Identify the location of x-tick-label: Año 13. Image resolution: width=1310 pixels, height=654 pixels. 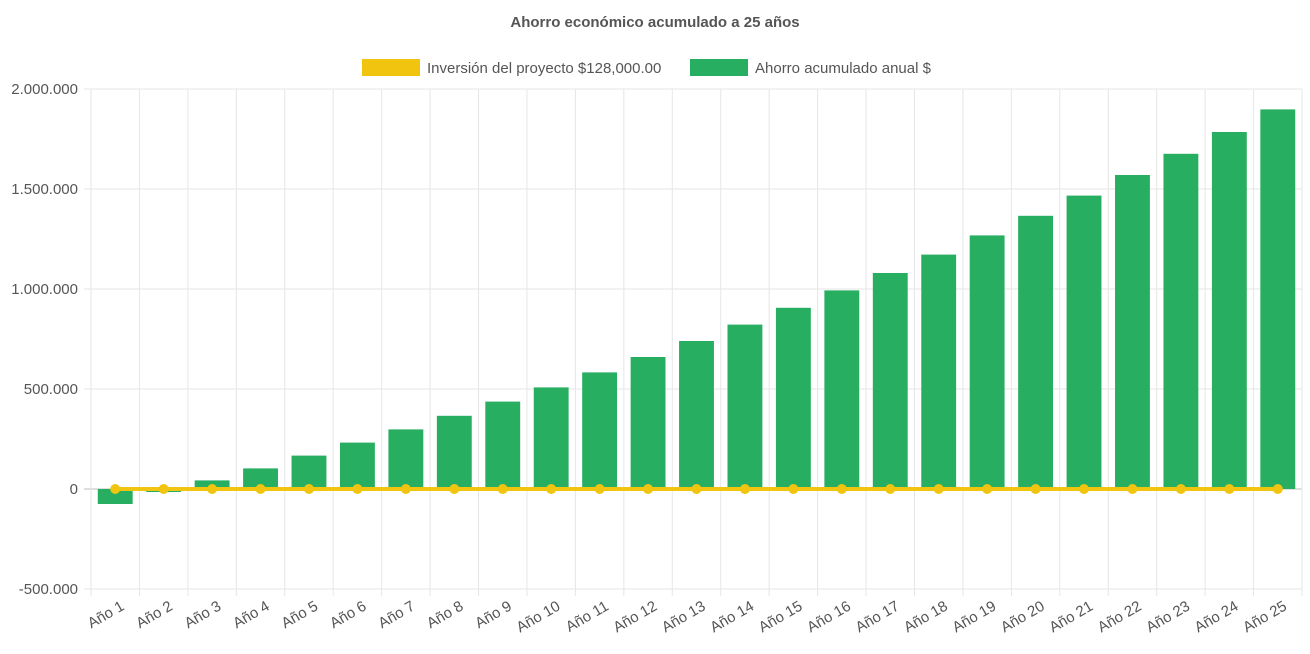
(684, 617).